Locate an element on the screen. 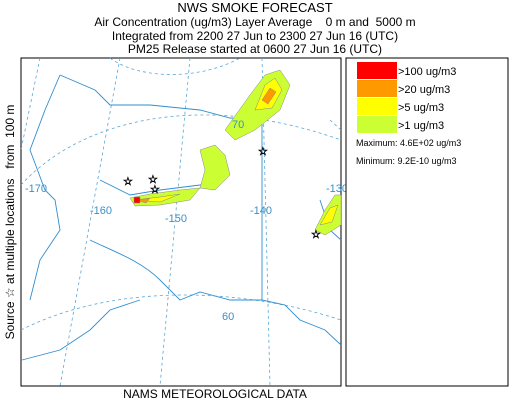  legend-label: >20 ug/m3 is located at coordinates (424, 90).